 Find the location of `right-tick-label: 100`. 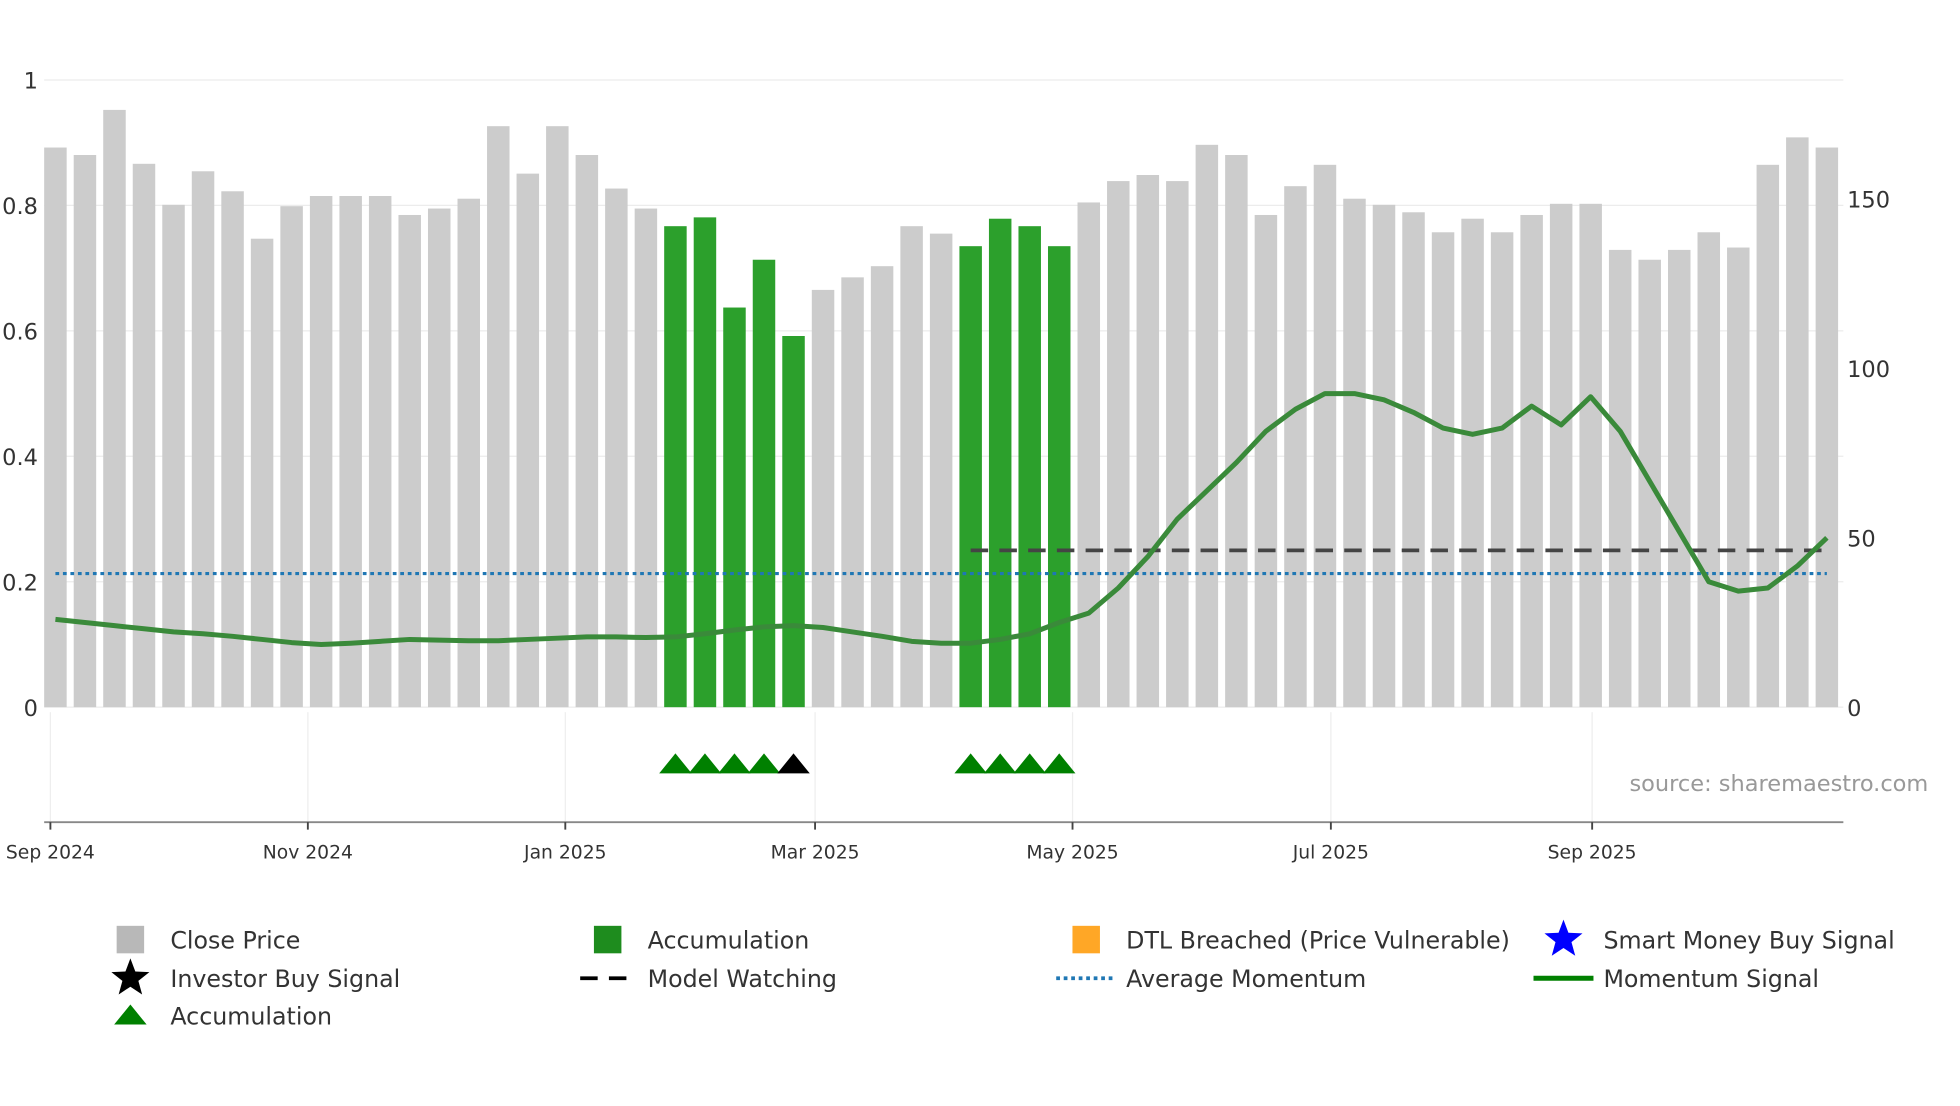

right-tick-label: 100 is located at coordinates (1868, 370).